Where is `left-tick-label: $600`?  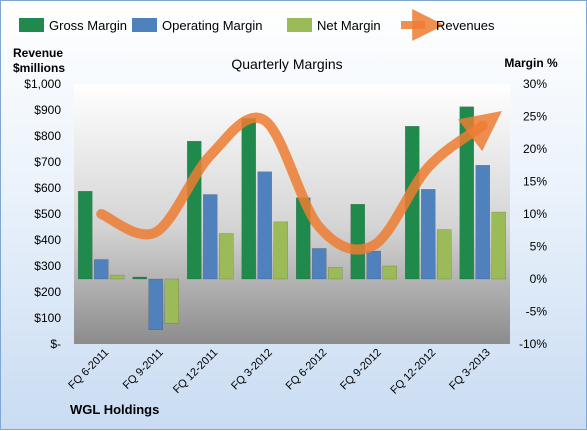 left-tick-label: $600 is located at coordinates (47, 188).